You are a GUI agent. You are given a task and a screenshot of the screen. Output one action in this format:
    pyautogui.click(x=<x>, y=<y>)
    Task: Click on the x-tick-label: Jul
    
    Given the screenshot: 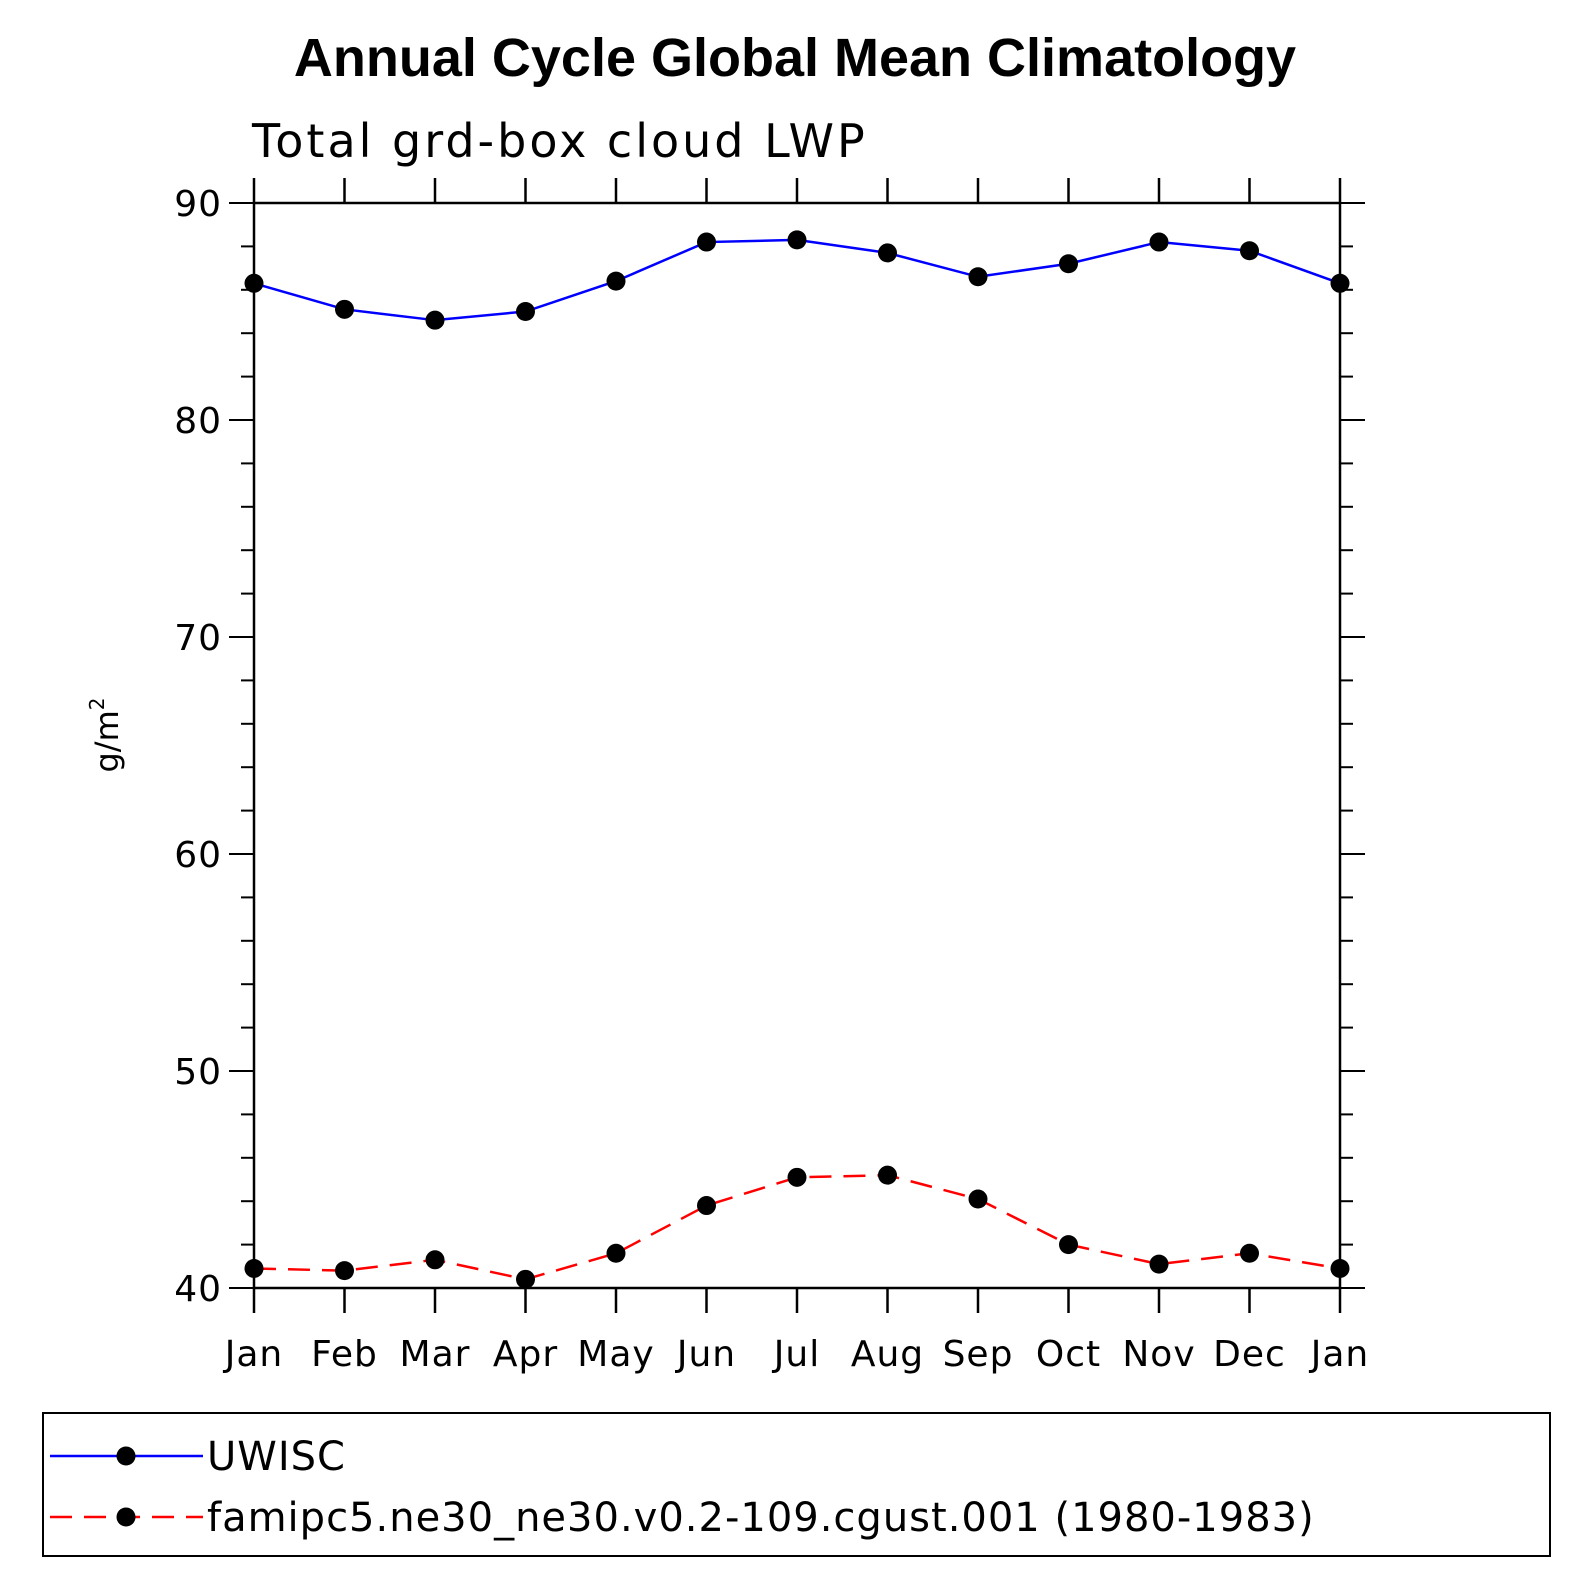 What is the action you would take?
    pyautogui.click(x=796, y=1354)
    